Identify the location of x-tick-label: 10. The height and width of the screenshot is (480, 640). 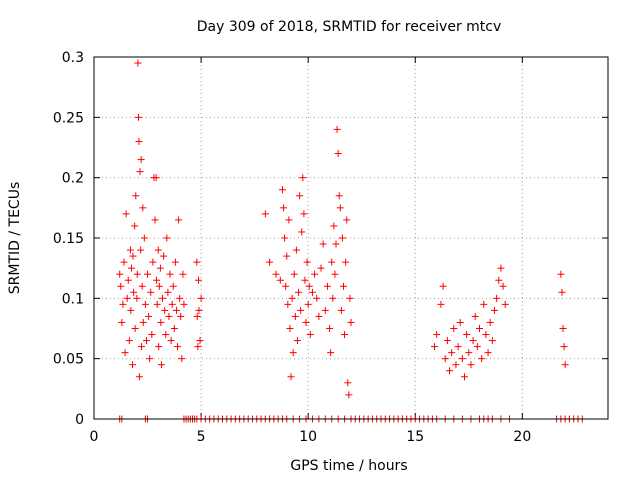
(308, 437).